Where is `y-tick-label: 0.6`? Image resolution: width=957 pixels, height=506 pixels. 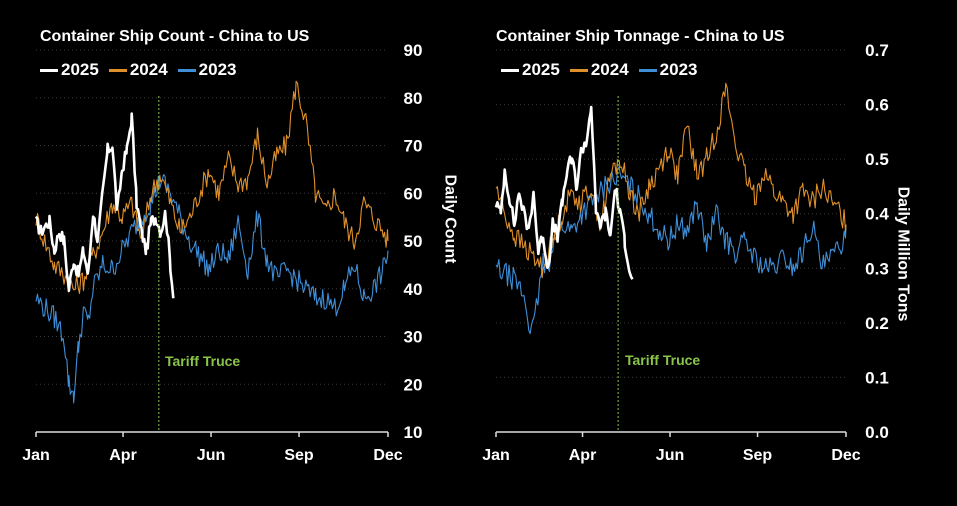
y-tick-label: 0.6 is located at coordinates (877, 105).